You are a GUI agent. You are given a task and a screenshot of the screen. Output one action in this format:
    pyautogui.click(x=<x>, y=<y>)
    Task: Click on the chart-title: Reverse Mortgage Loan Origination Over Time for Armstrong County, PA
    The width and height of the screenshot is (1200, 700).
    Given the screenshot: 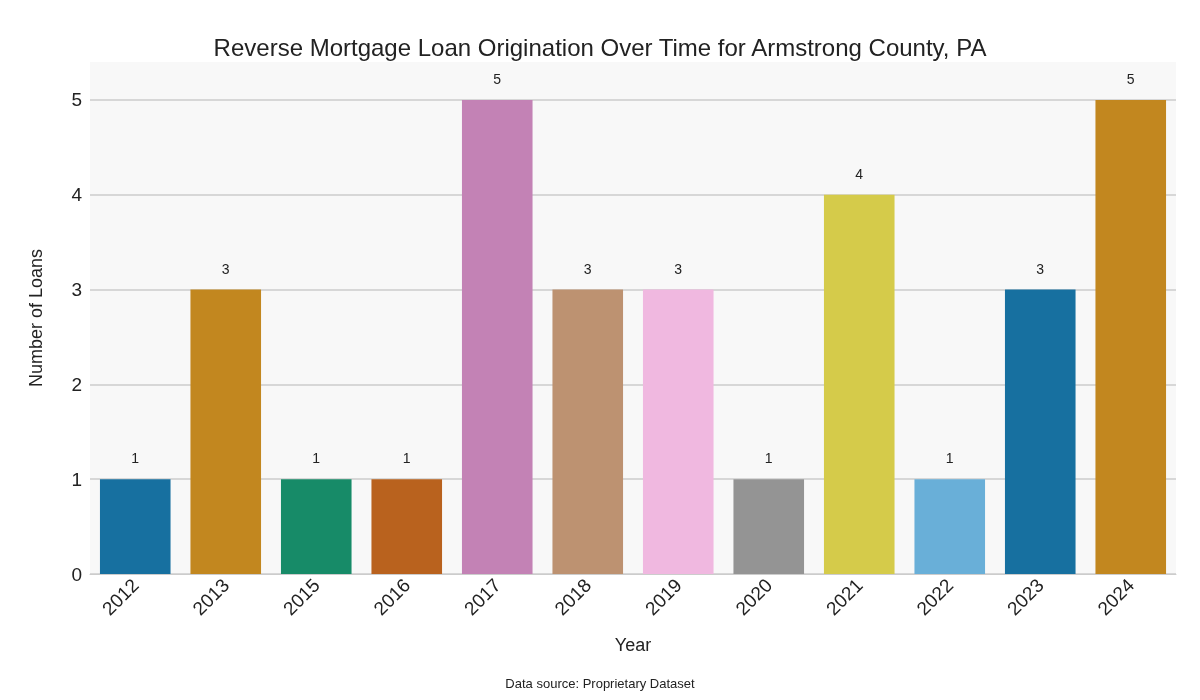 What is the action you would take?
    pyautogui.click(x=600, y=47)
    